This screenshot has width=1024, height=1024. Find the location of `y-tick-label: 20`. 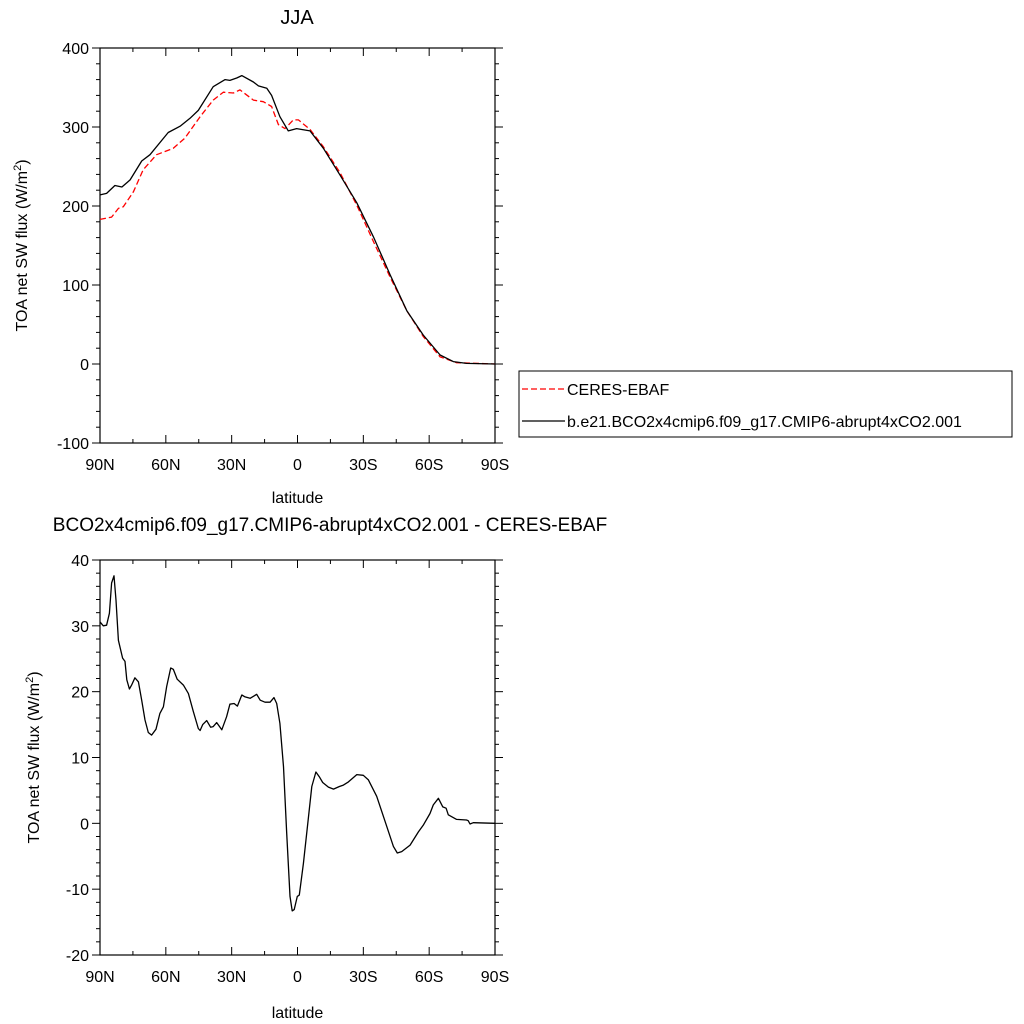

y-tick-label: 20 is located at coordinates (80, 693).